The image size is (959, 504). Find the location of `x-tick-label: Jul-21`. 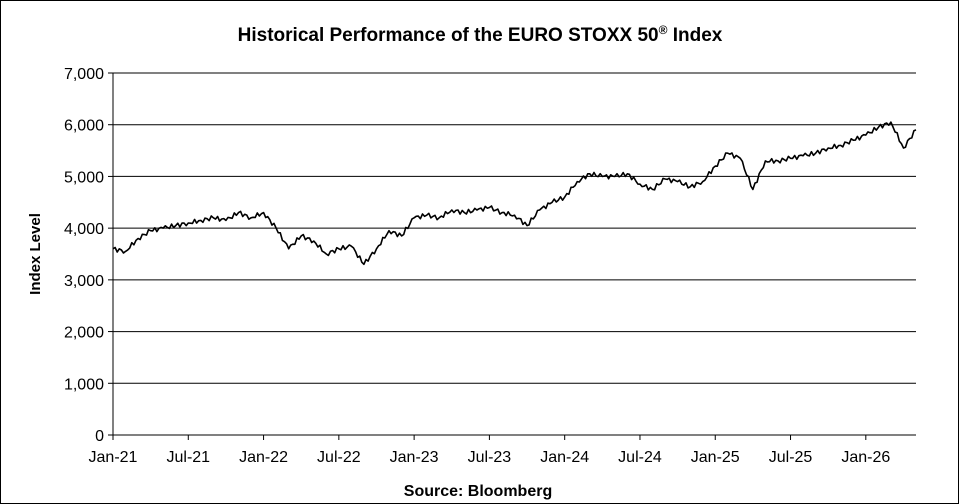

x-tick-label: Jul-21 is located at coordinates (188, 457).